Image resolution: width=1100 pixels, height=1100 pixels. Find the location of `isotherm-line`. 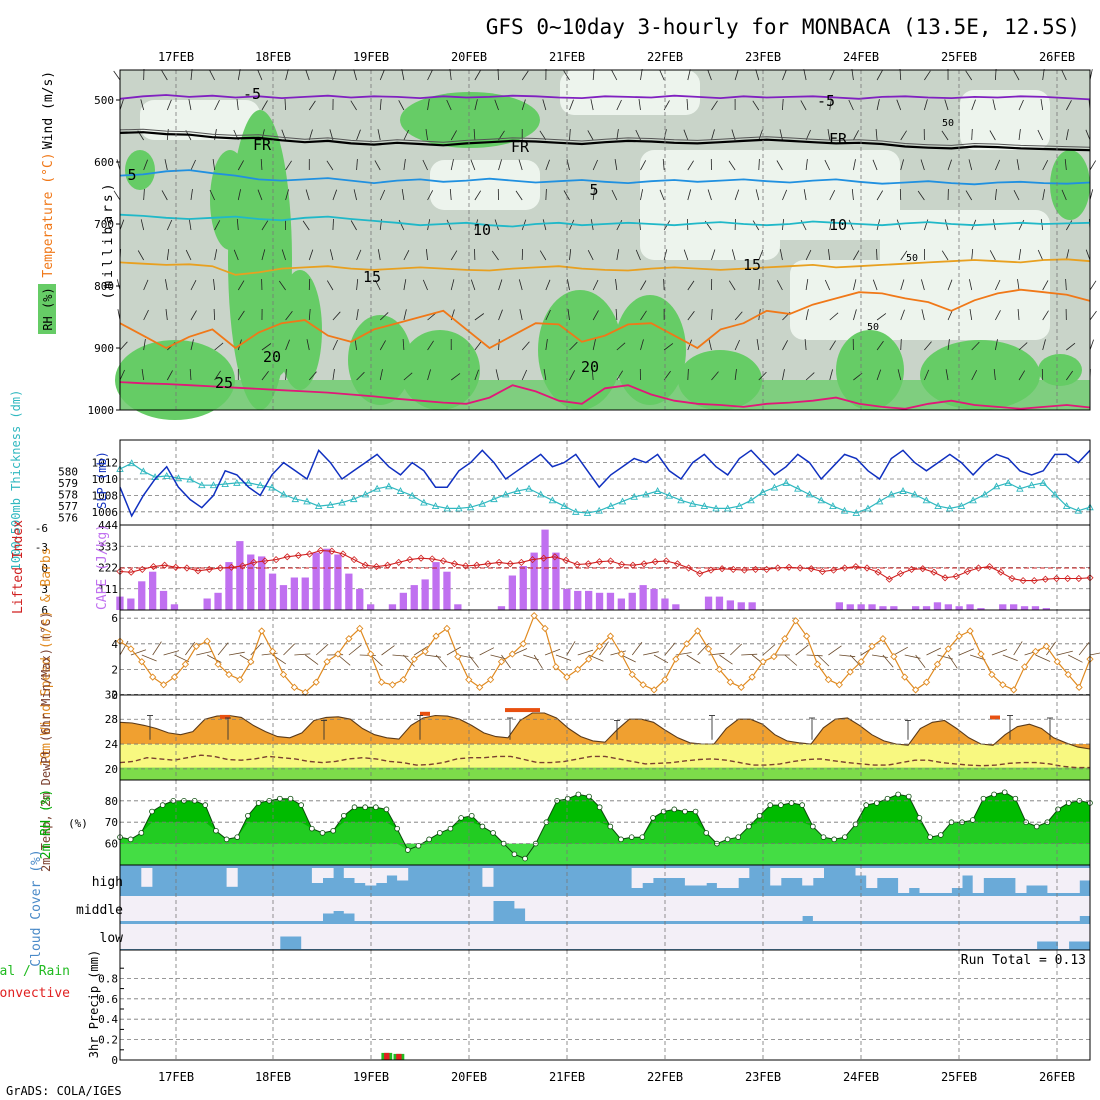

isotherm-line is located at coordinates (605, 141).